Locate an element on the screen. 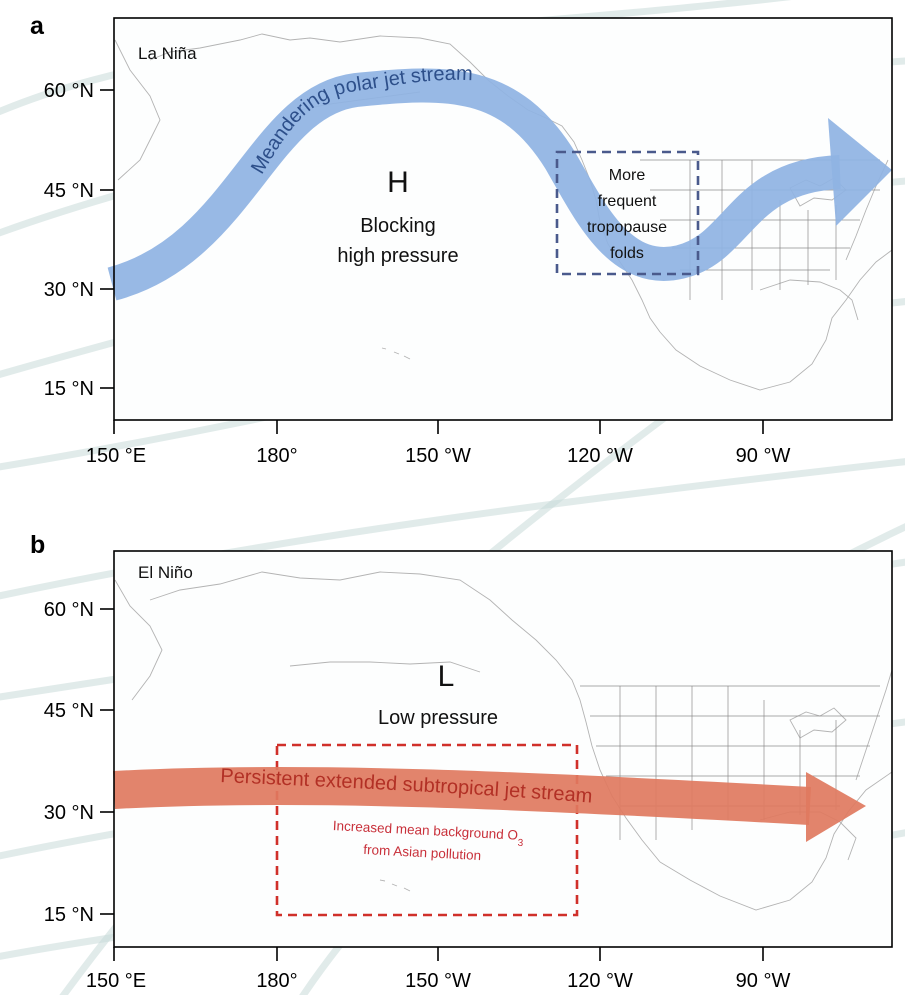 Image resolution: width=905 pixels, height=1000 pixels. high-pressure-letter: H is located at coordinates (398, 182).